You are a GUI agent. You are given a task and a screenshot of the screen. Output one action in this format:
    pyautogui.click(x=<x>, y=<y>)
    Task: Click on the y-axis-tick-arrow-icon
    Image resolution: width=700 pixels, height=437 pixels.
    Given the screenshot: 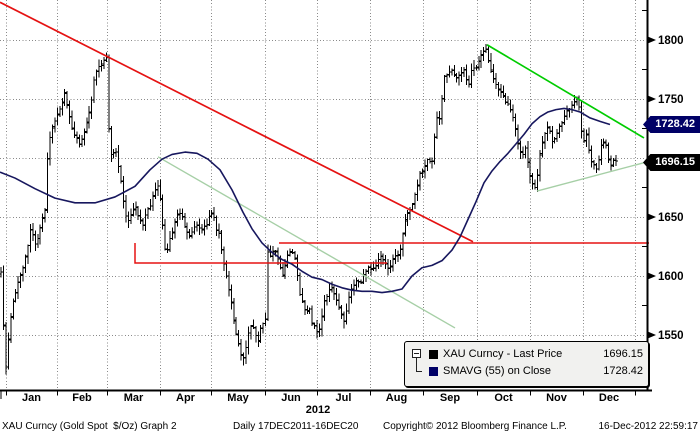 What is the action you would take?
    pyautogui.click(x=652, y=40)
    